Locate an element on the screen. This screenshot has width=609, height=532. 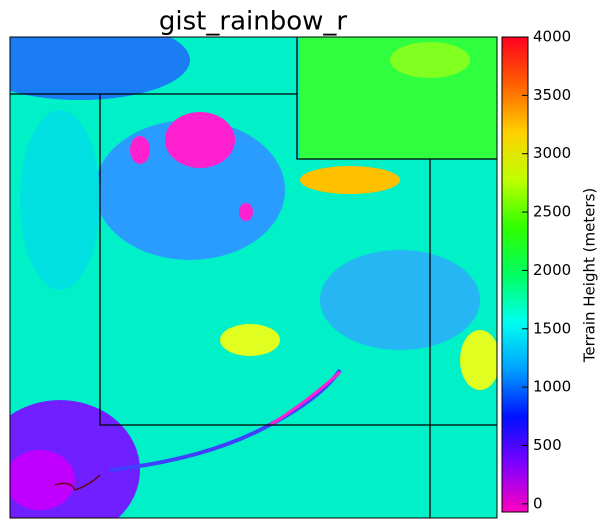
colorbar-tick-label: 0 is located at coordinates (538, 503).